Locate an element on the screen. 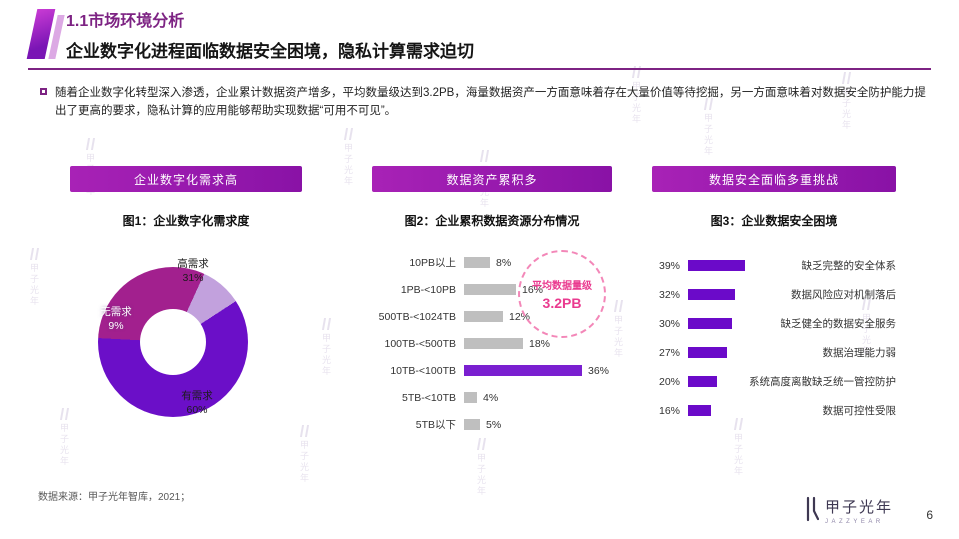  chart-caption-2: 图2：企业累积数据资源分布情况 is located at coordinates (492, 221).